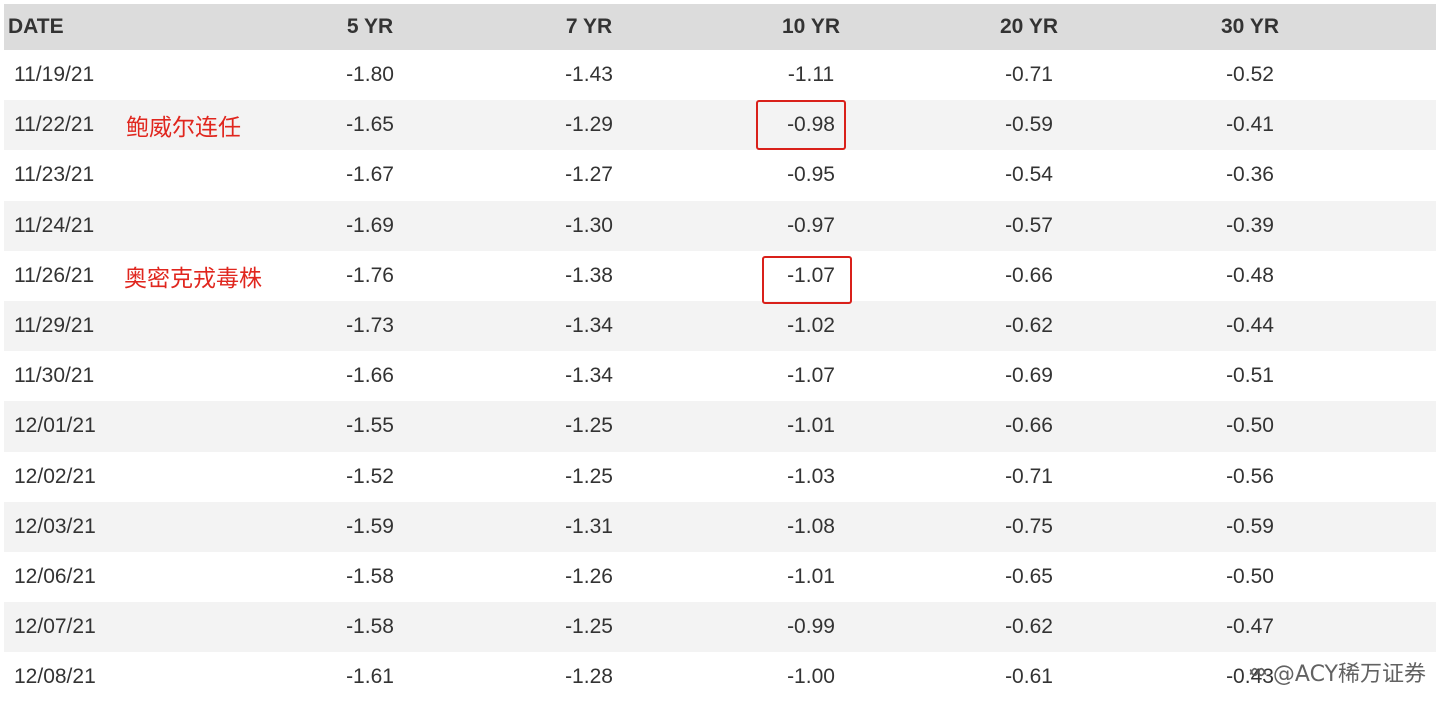 The height and width of the screenshot is (716, 1442). What do you see at coordinates (589, 576) in the screenshot?
I see `cell-7yr: -1.26` at bounding box center [589, 576].